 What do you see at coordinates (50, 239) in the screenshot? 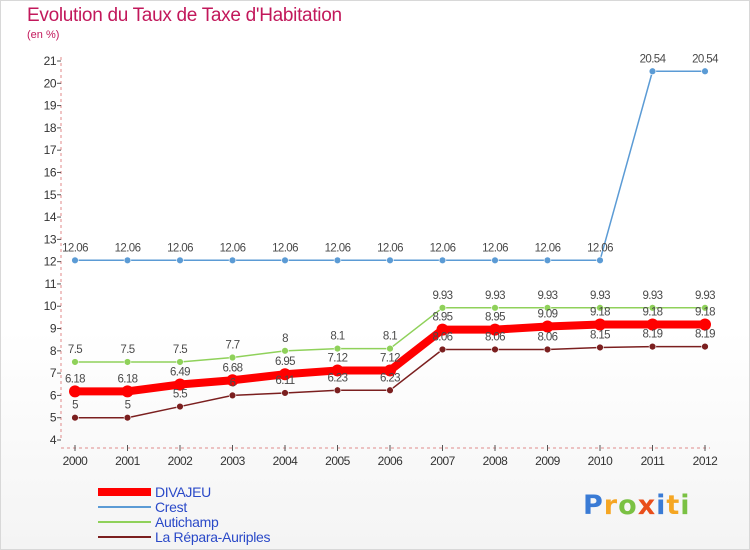
I see `y-tick-label: 13` at bounding box center [50, 239].